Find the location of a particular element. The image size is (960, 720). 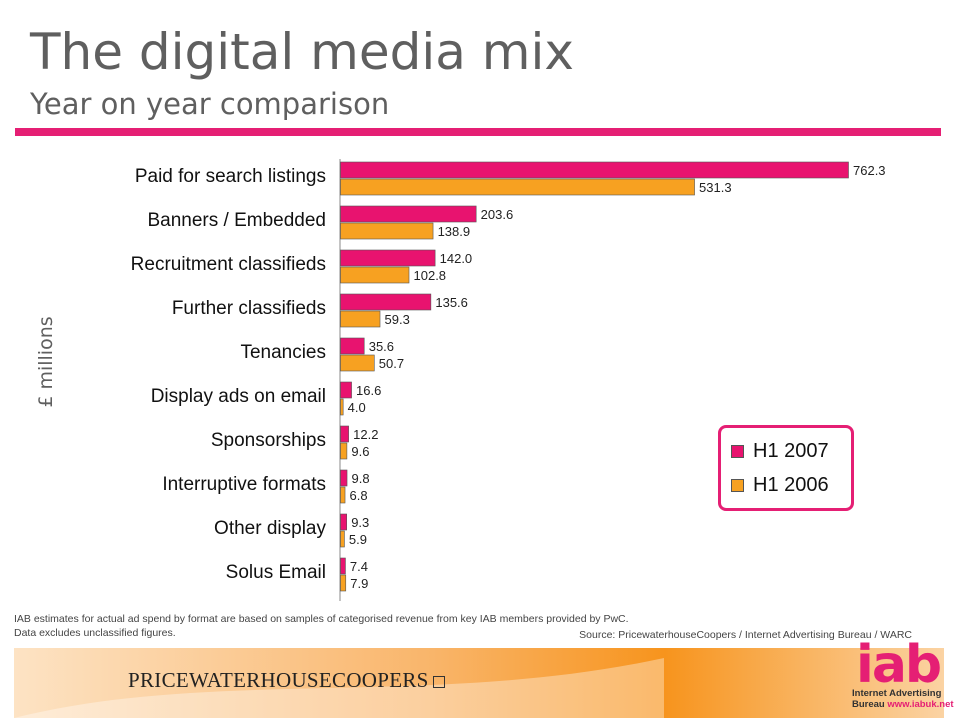

category-label-other-display: Other display is located at coordinates (270, 528).